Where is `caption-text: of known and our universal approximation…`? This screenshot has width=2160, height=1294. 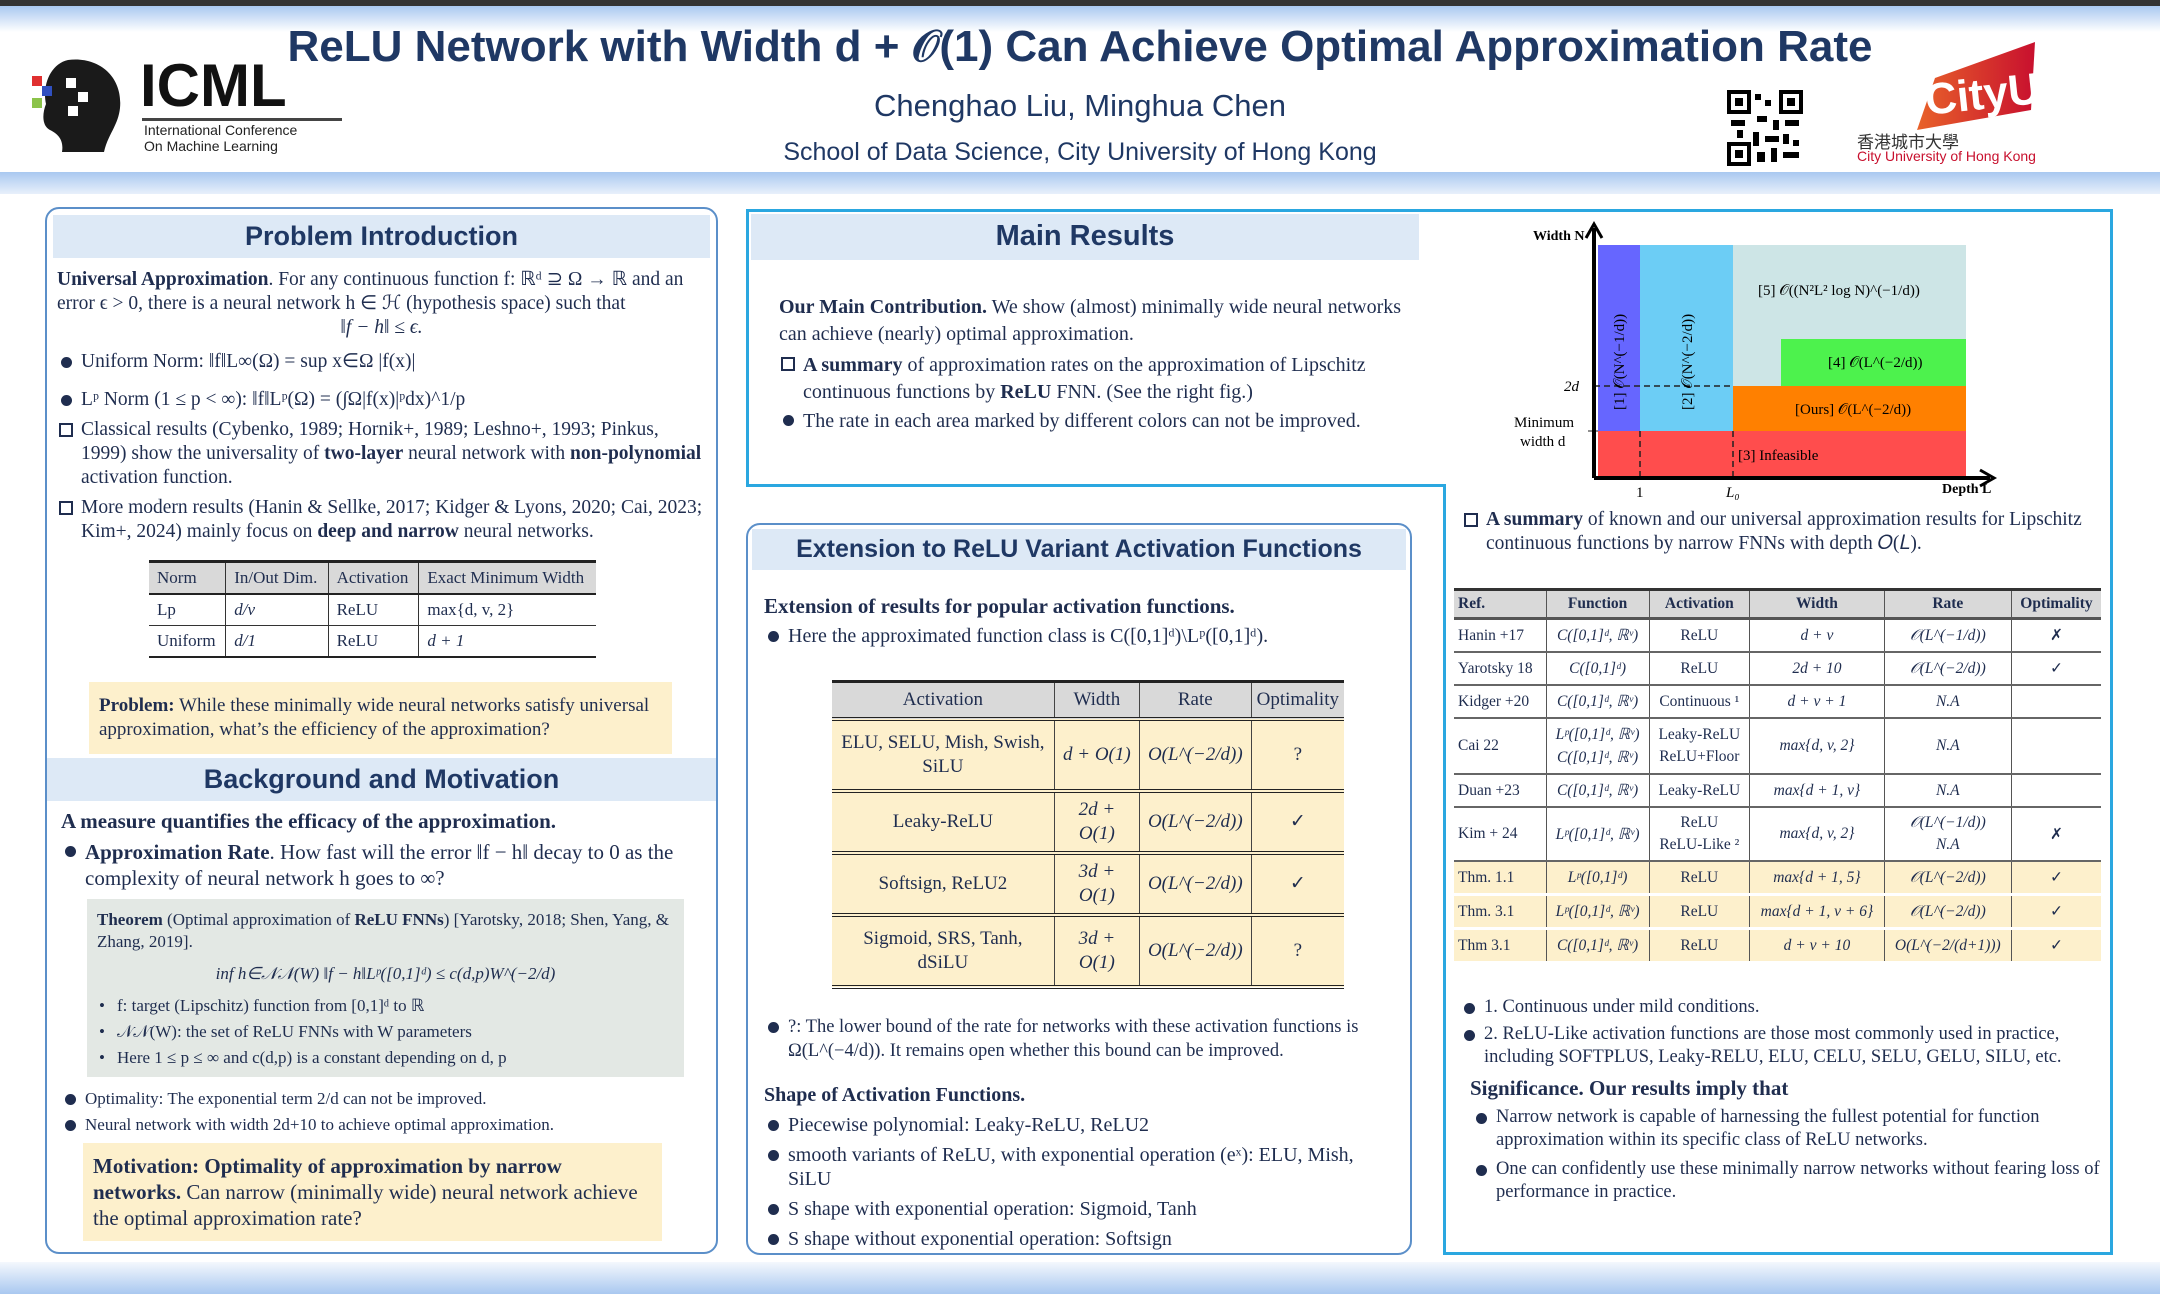
caption-text: of known and our universal approximation… is located at coordinates (1784, 531).